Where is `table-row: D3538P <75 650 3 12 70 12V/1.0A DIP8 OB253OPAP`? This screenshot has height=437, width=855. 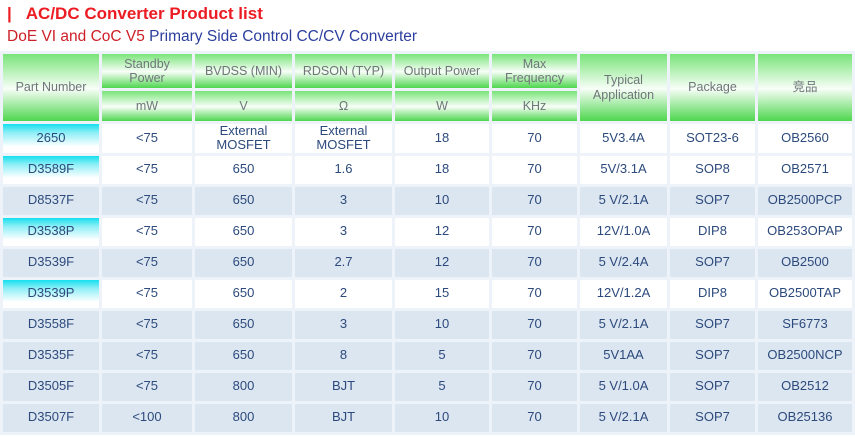
table-row: D3538P <75 650 3 12 70 12V/1.0A DIP8 OB253OPAP is located at coordinates (427, 231).